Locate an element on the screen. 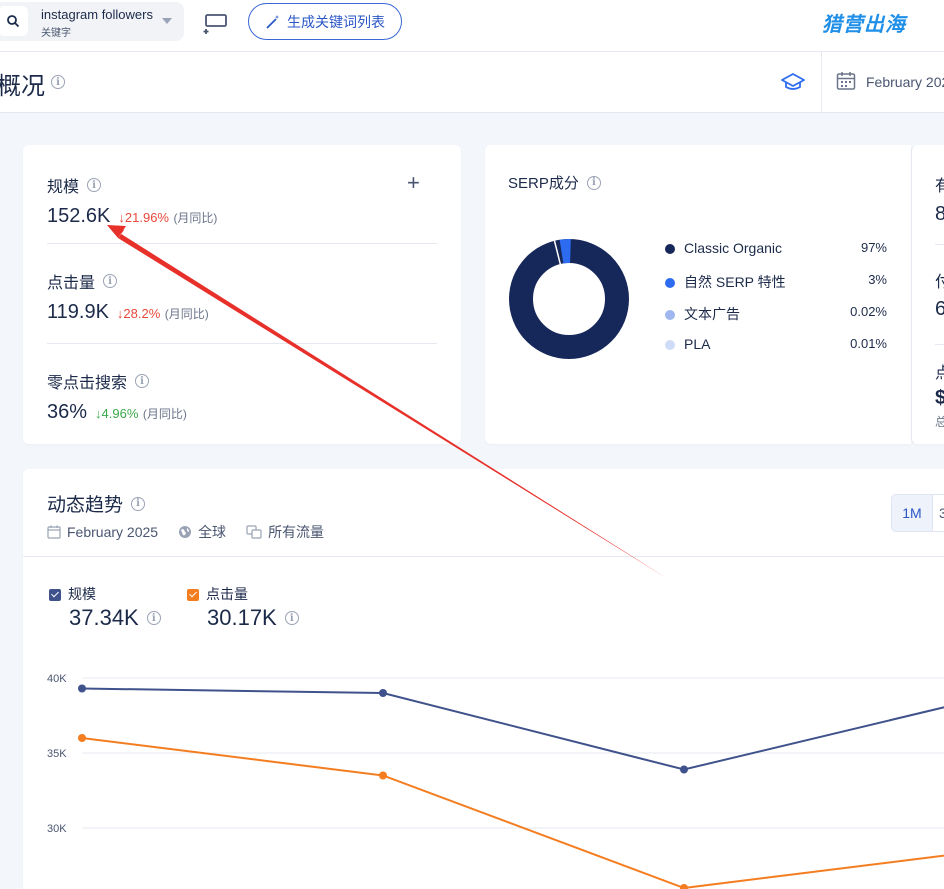 The width and height of the screenshot is (944, 889). metric-delta: ↓4.96% is located at coordinates (117, 413).